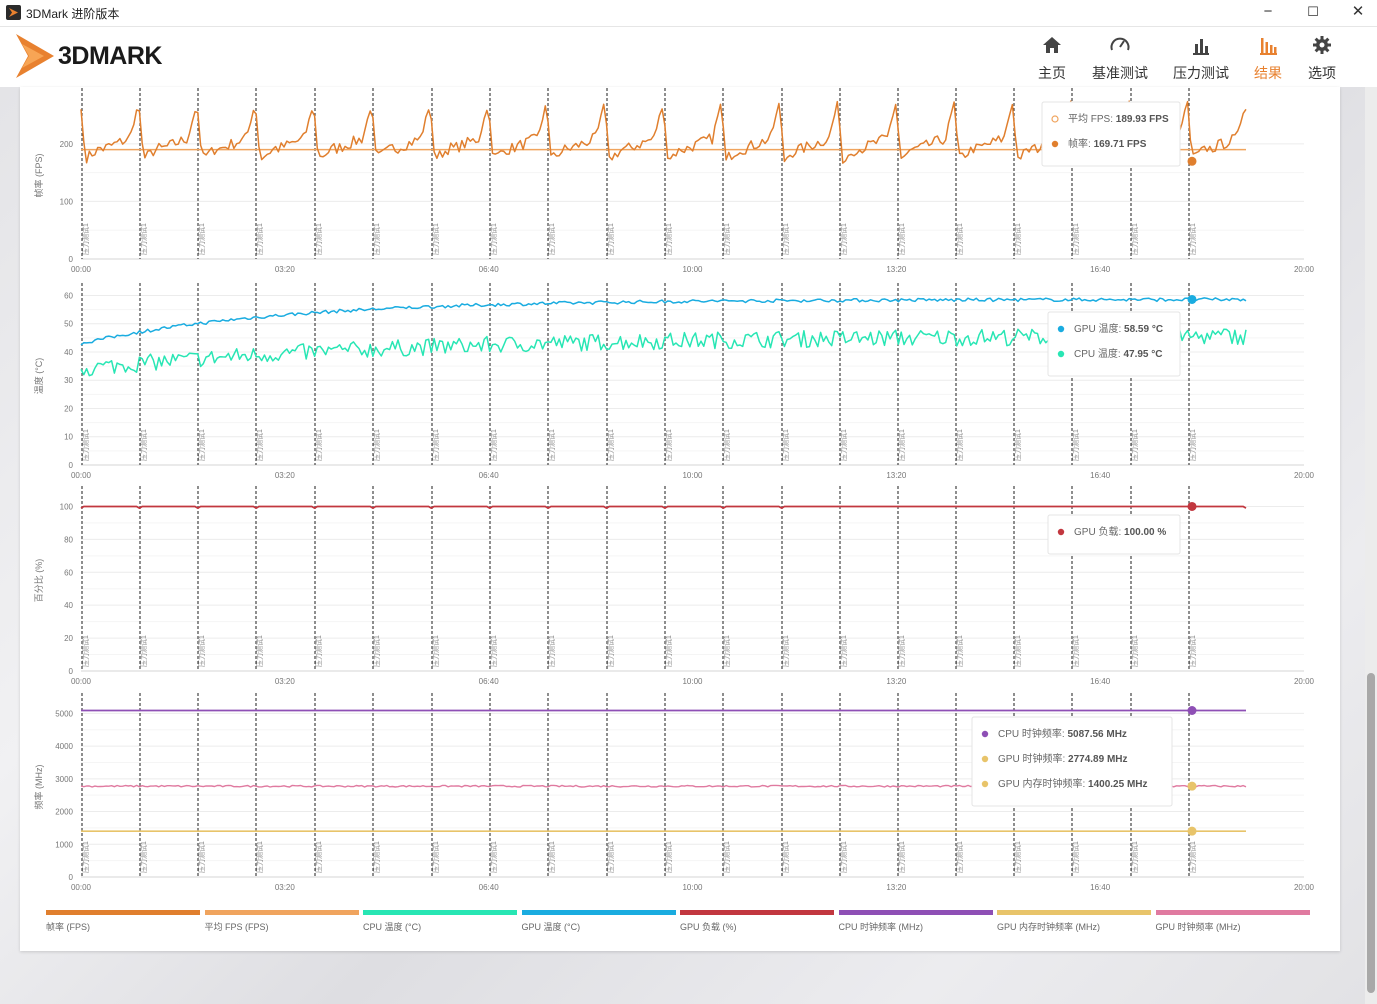 The height and width of the screenshot is (1004, 1377). Describe the element at coordinates (38, 581) in the screenshot. I see `y-axis-label: 百分比 (%)` at that location.